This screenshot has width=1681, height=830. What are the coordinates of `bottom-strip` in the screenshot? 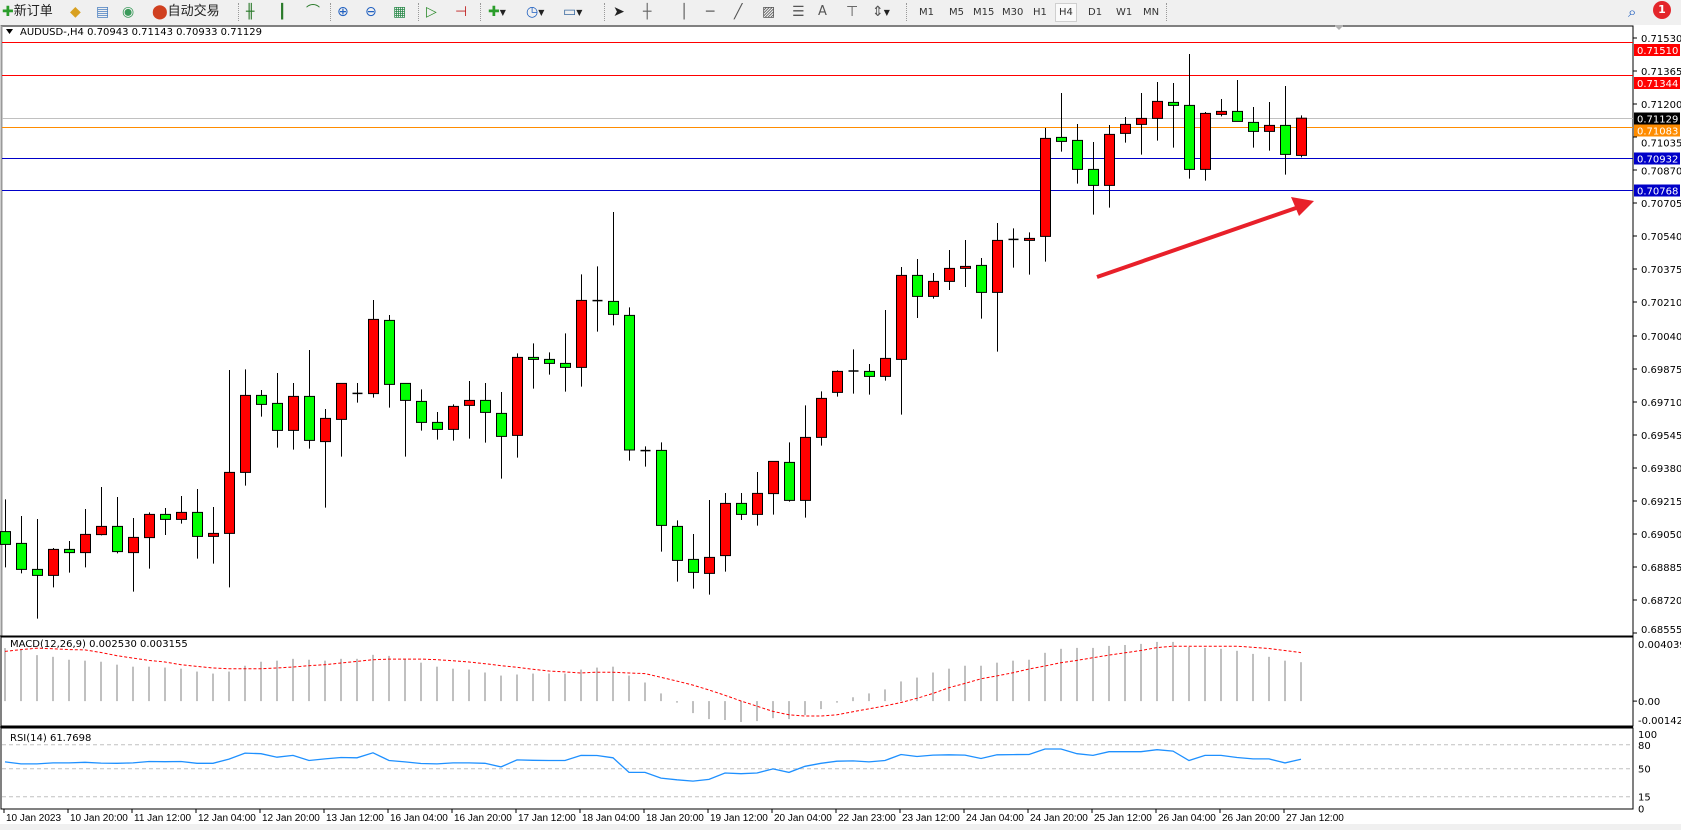 It's located at (840, 827).